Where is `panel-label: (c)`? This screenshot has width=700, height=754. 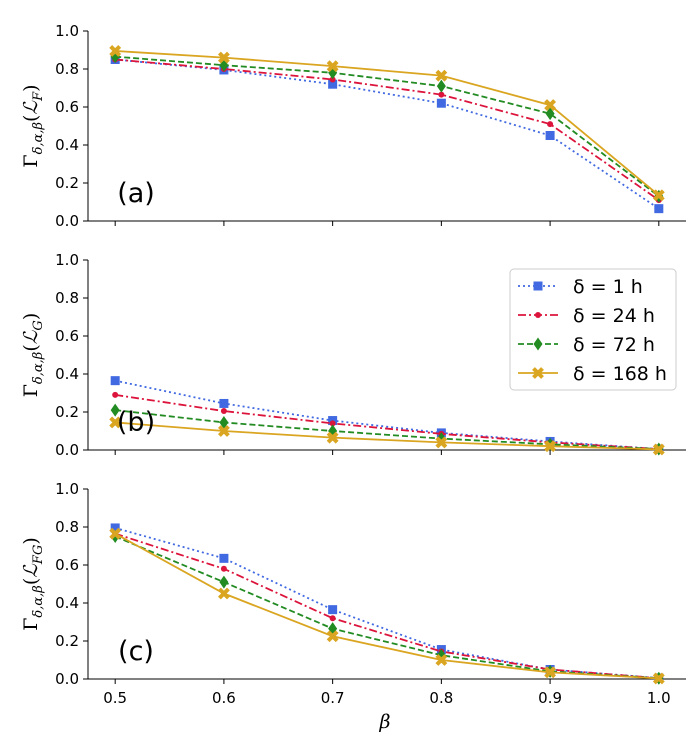
panel-label: (c) is located at coordinates (136, 651).